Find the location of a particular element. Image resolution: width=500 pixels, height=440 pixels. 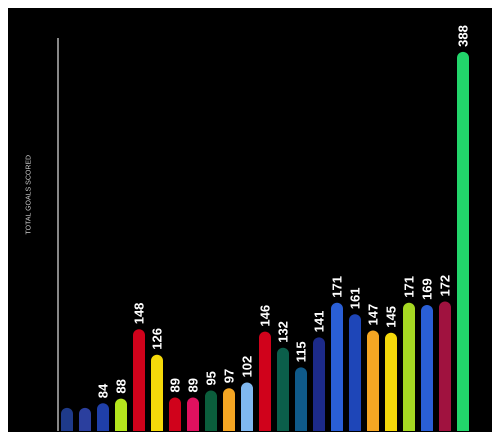

data-label: 115 is located at coordinates (301, 351).